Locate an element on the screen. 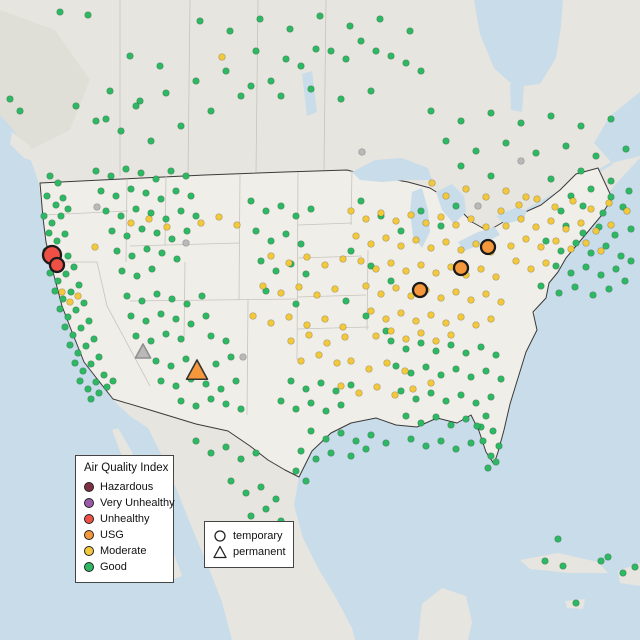 The image size is (640, 640). legend-item-good: Good is located at coordinates (124, 567).